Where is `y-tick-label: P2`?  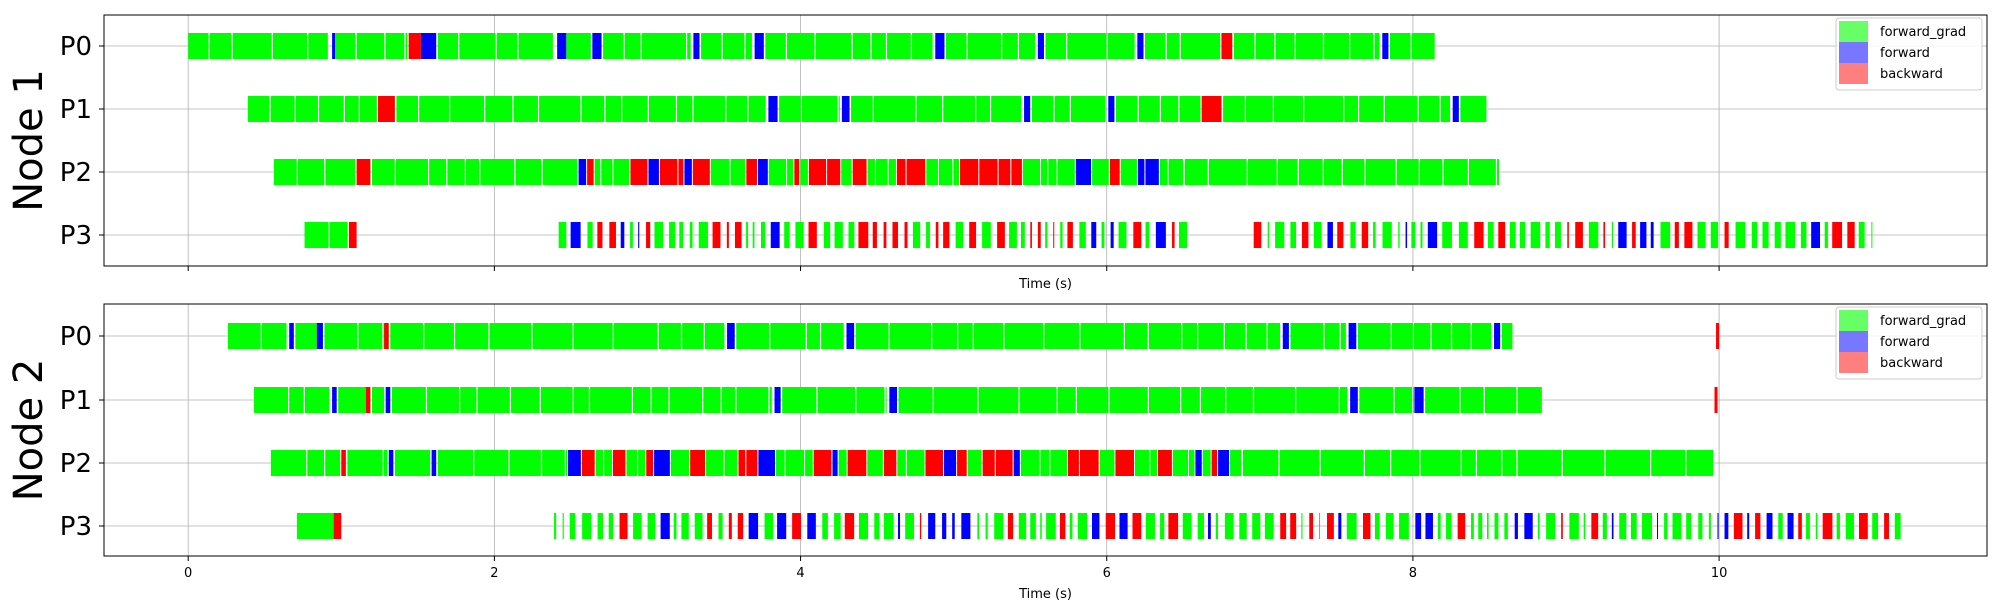 y-tick-label: P2 is located at coordinates (76, 173).